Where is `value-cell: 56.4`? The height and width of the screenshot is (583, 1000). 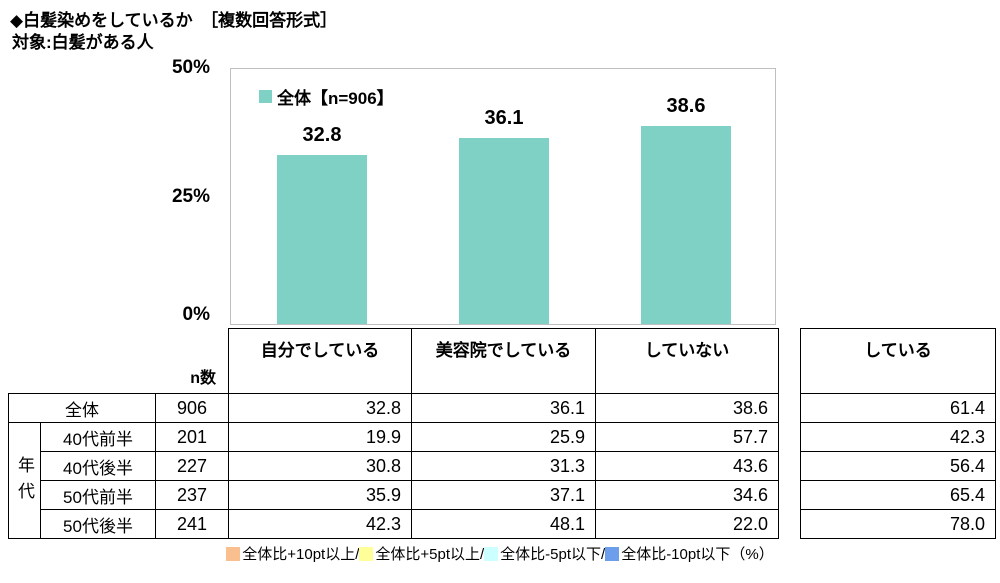
value-cell: 56.4 is located at coordinates (898, 466).